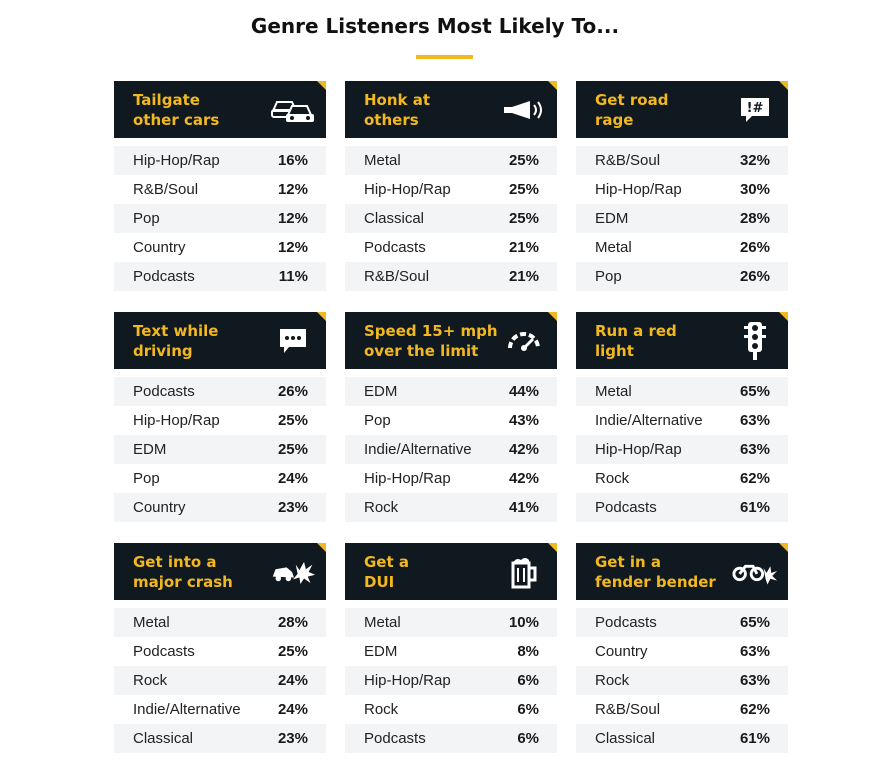  Describe the element at coordinates (523, 420) in the screenshot. I see `percent-value: 43%` at that location.